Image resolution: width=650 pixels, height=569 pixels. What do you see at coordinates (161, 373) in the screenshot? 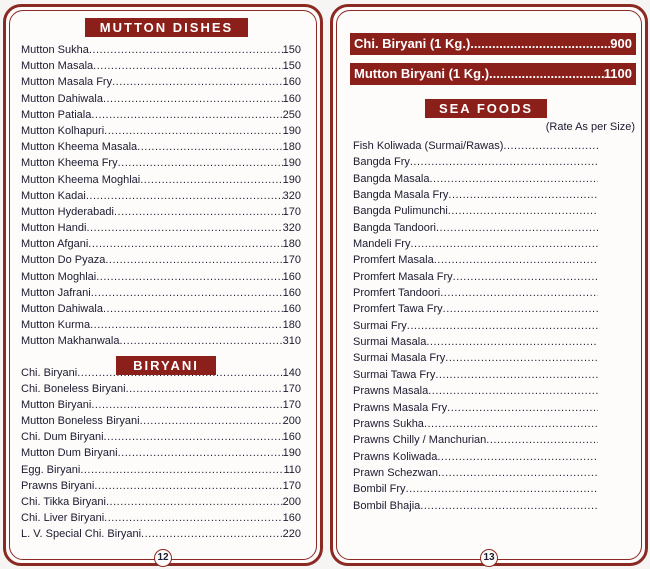
I see `menu-item: Chi. Biryani 140` at bounding box center [161, 373].